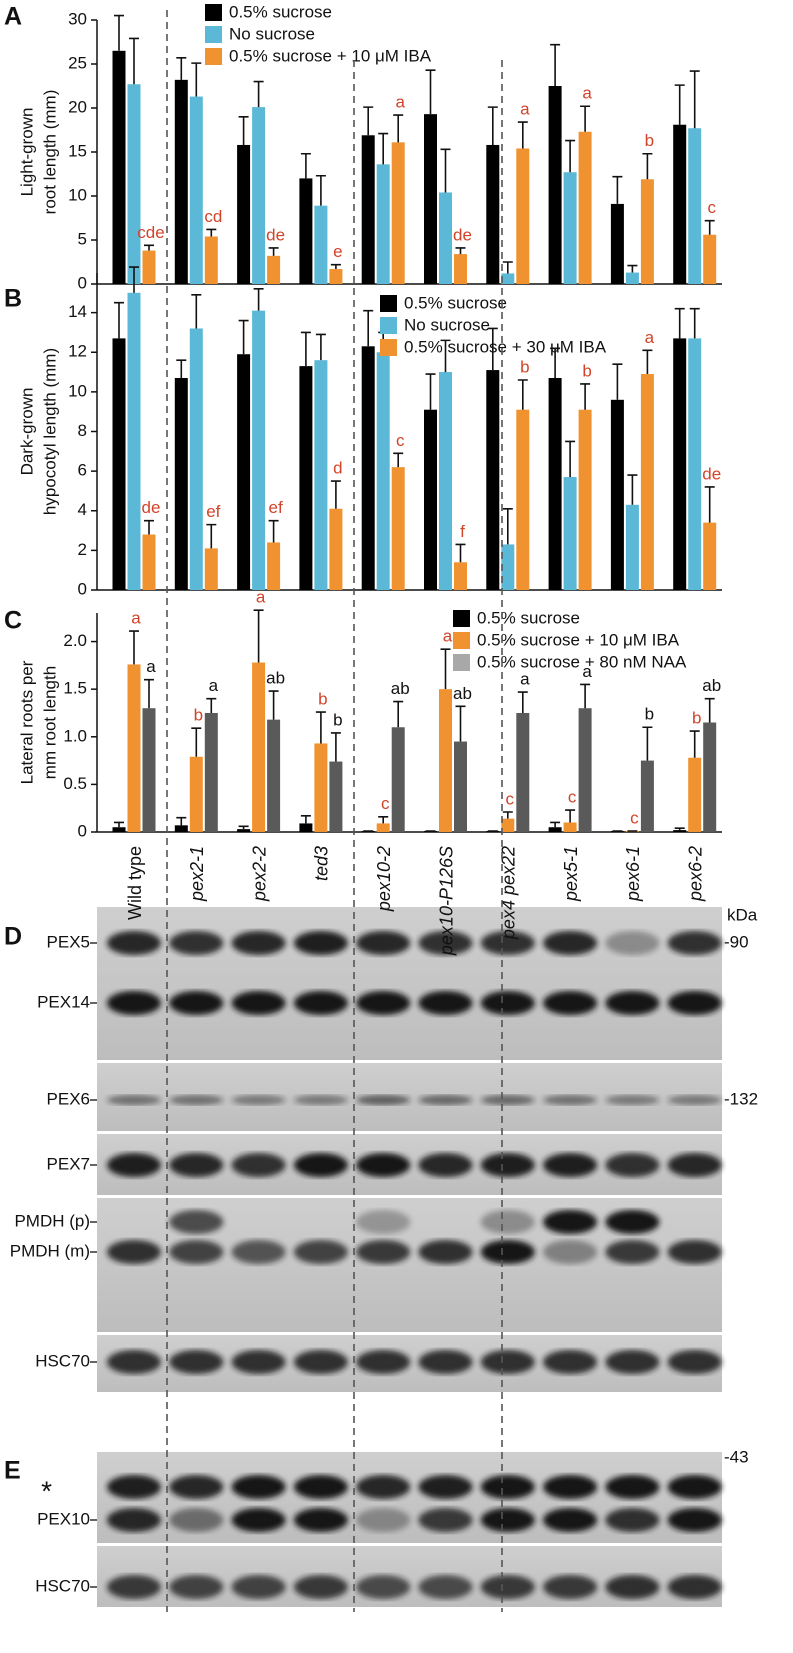 This screenshot has width=793, height=1653. What do you see at coordinates (49, 722) in the screenshot?
I see `y-axis-label: mm root length` at bounding box center [49, 722].